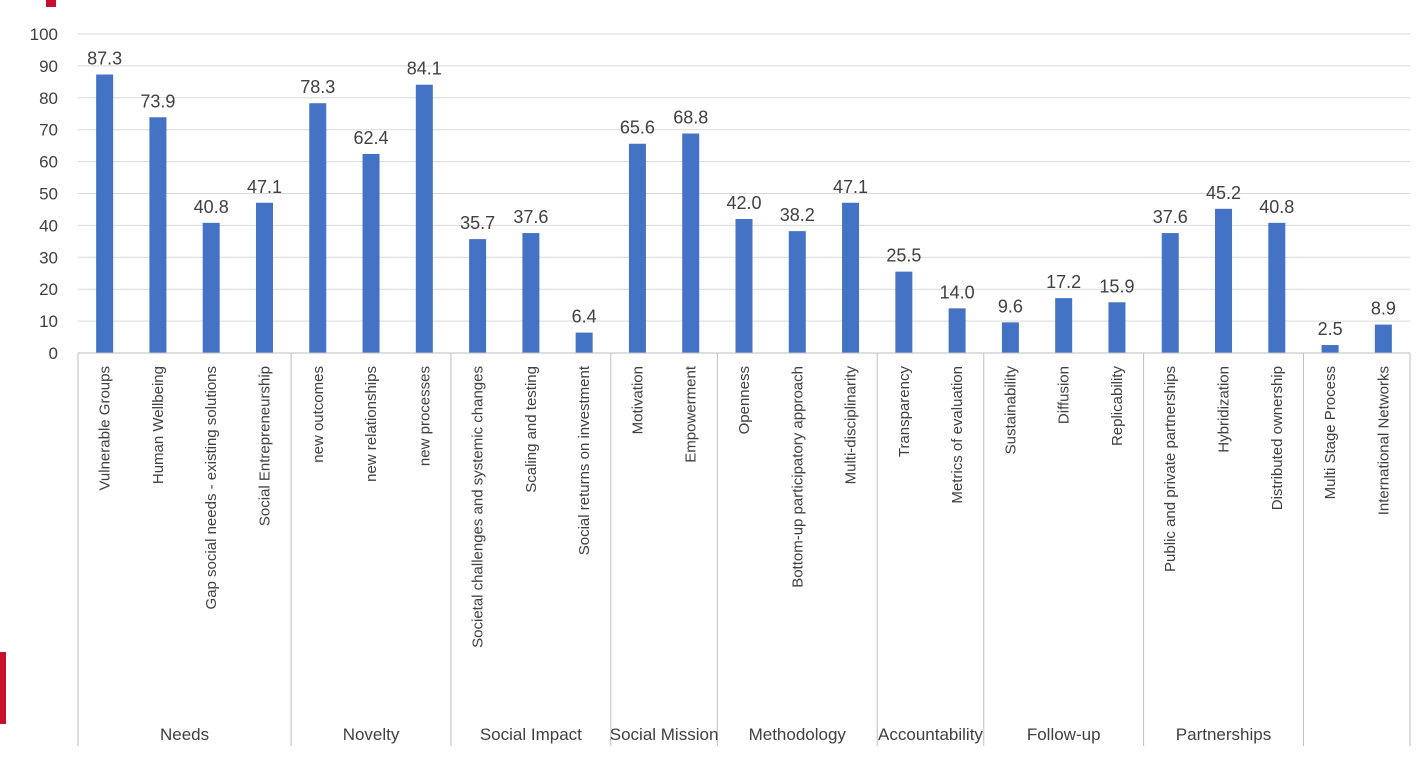  I want to click on category-label: Metrics of evaluation, so click(957, 435).